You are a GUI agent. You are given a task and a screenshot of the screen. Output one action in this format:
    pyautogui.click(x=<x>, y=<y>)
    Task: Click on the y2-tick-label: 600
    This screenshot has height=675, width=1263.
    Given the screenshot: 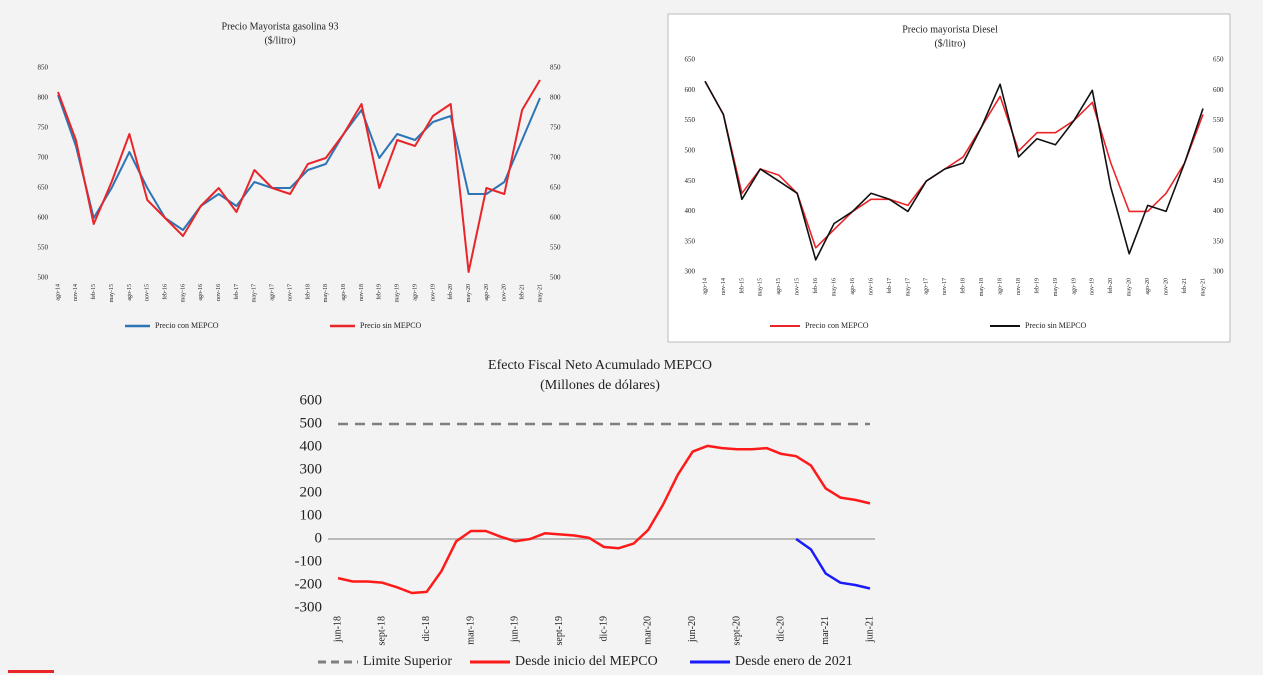 What is the action you would take?
    pyautogui.click(x=555, y=218)
    